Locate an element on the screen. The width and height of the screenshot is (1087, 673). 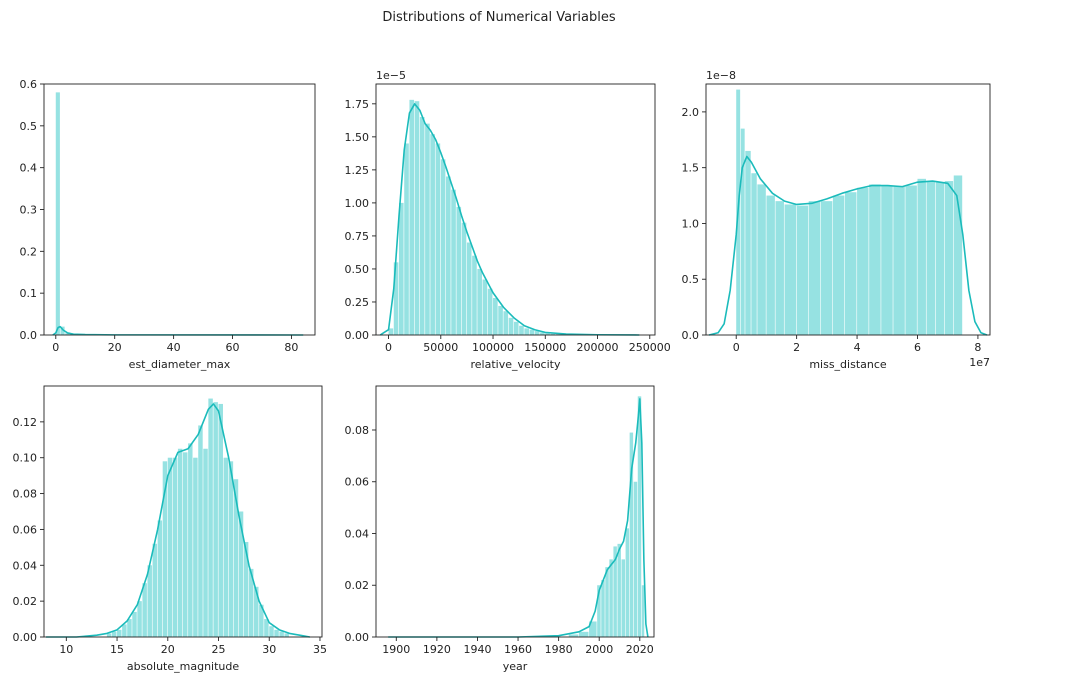
figure-title: Distributions of Numerical Variables is located at coordinates (498, 17).